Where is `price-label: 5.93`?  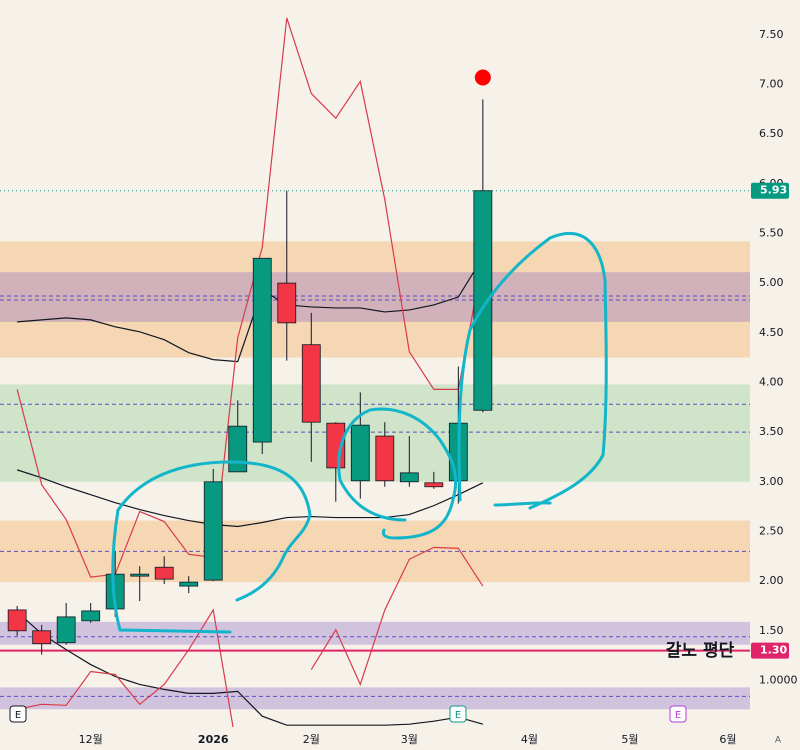
price-label: 5.93 is located at coordinates (773, 190).